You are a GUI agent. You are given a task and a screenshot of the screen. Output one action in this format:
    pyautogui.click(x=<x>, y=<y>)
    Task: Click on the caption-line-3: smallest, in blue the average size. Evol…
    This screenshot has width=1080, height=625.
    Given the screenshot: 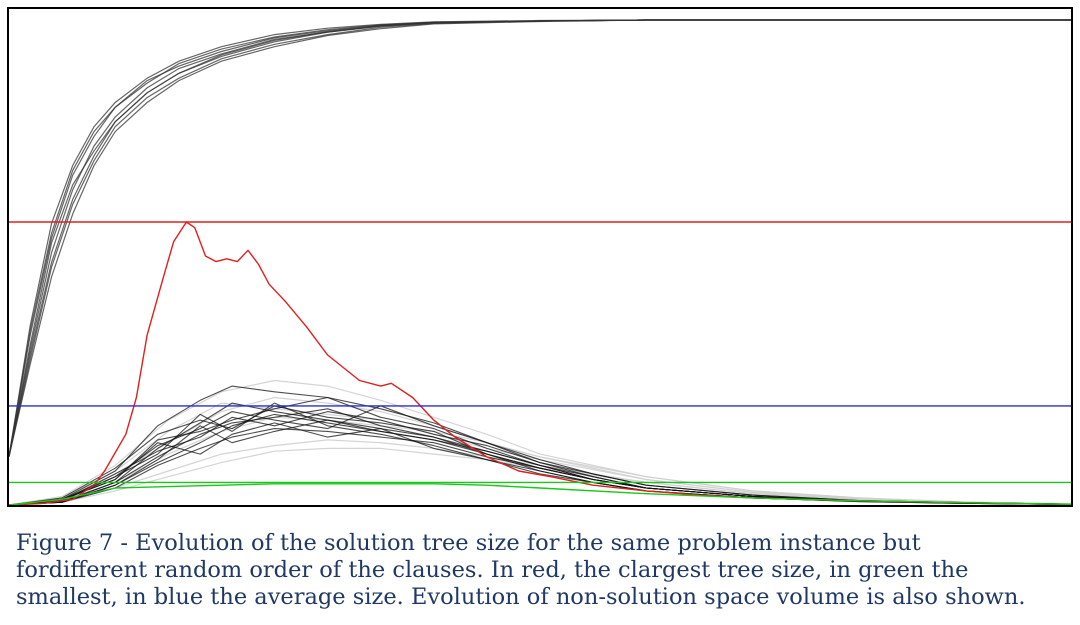 What is the action you would take?
    pyautogui.click(x=521, y=597)
    